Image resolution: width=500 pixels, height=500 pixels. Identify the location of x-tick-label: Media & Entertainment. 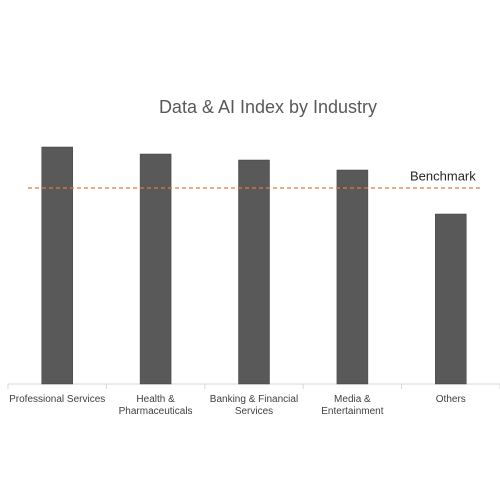
(352, 405).